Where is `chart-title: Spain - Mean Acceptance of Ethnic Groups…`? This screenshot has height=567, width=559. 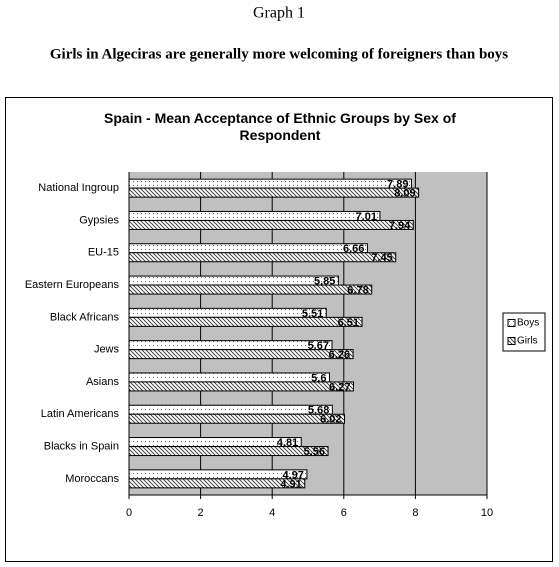 chart-title: Spain - Mean Acceptance of Ethnic Groups… is located at coordinates (280, 126).